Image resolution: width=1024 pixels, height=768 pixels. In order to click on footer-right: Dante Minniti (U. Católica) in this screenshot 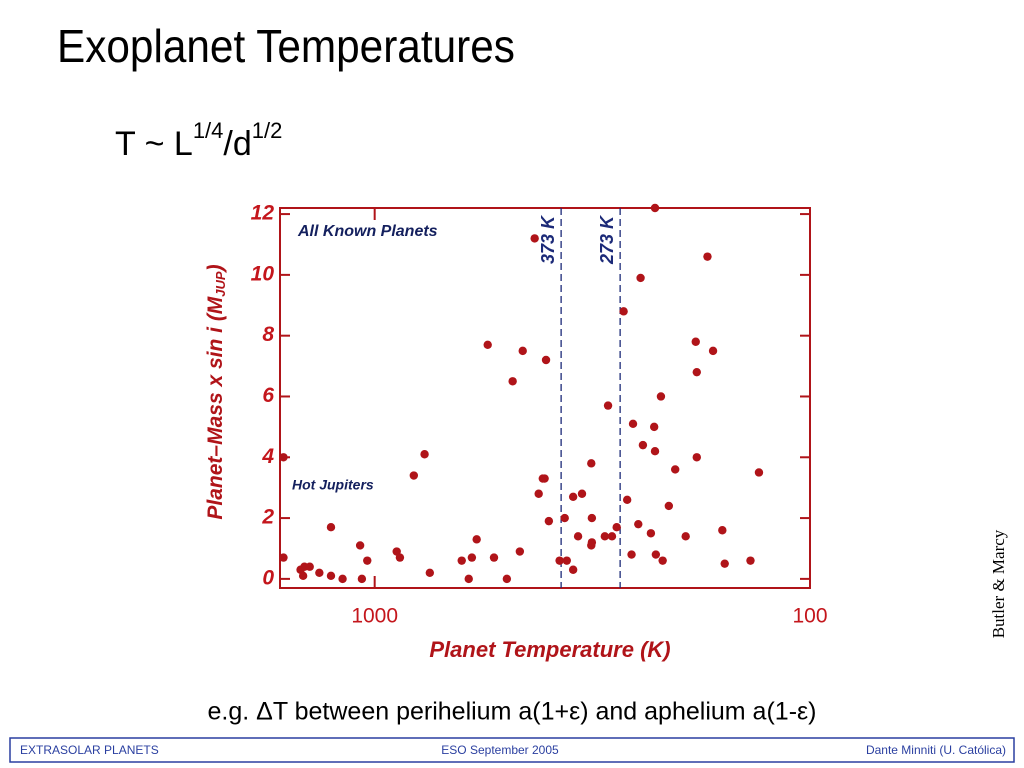, I will do `click(936, 750)`.